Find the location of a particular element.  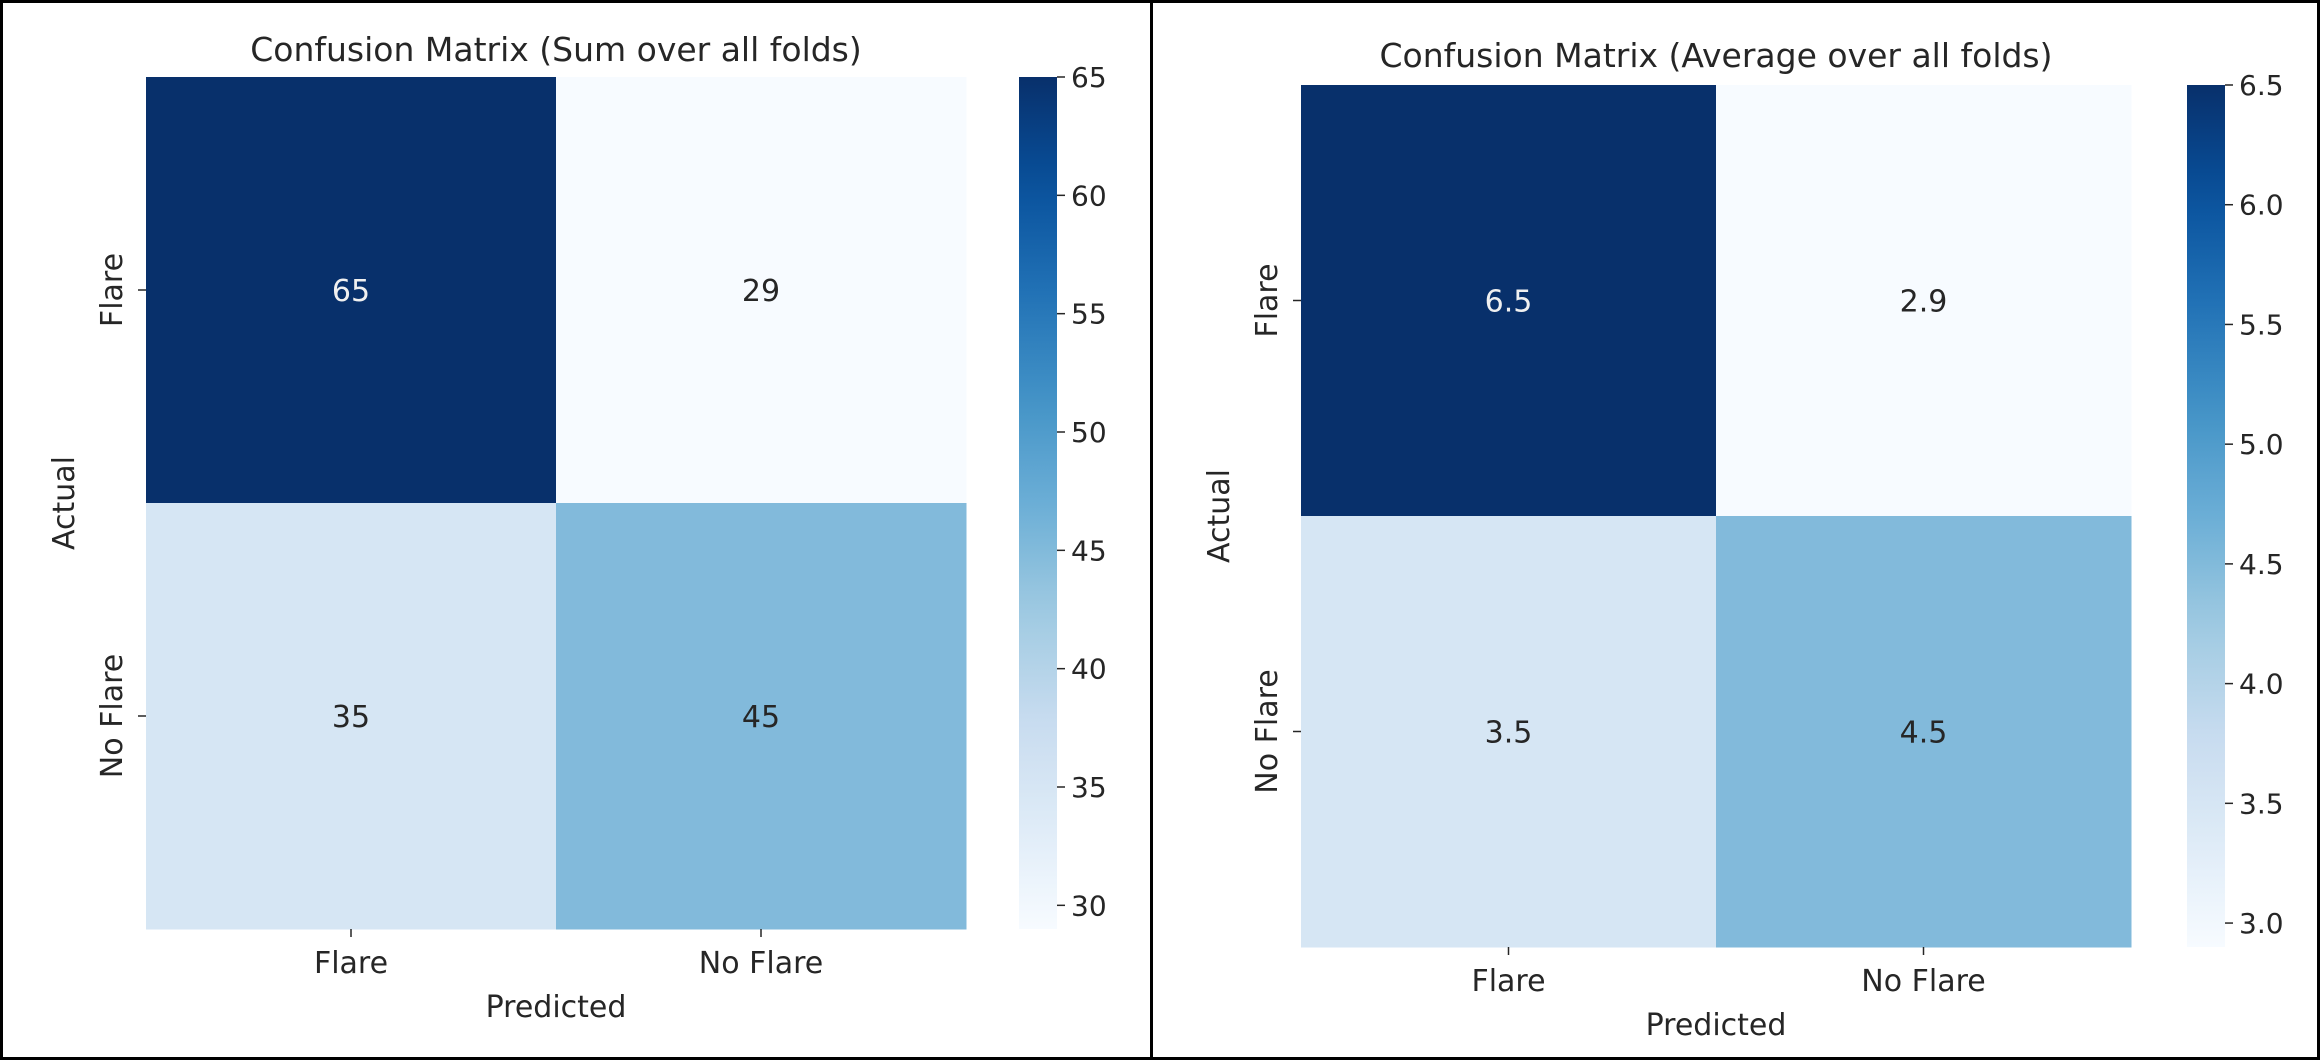

cell-value-label: 6.5 is located at coordinates (1509, 302).